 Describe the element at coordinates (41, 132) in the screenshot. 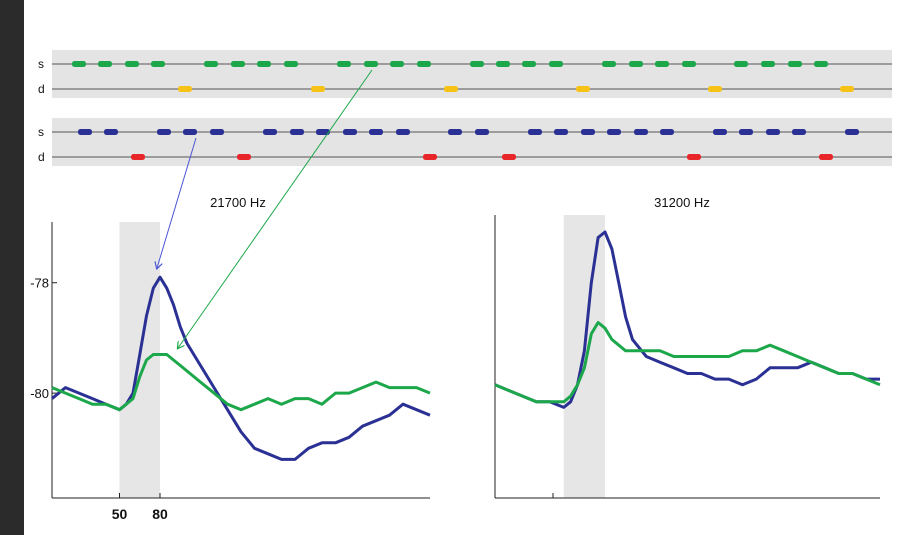

I see `row-label-s-2: s` at that location.